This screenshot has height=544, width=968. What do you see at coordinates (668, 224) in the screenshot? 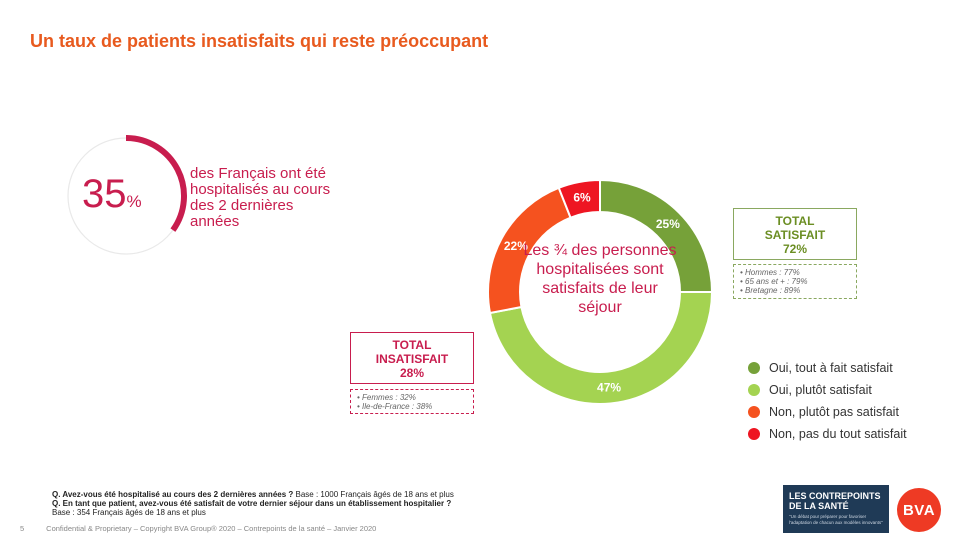
I see `donut-data-label: 25%` at bounding box center [668, 224].